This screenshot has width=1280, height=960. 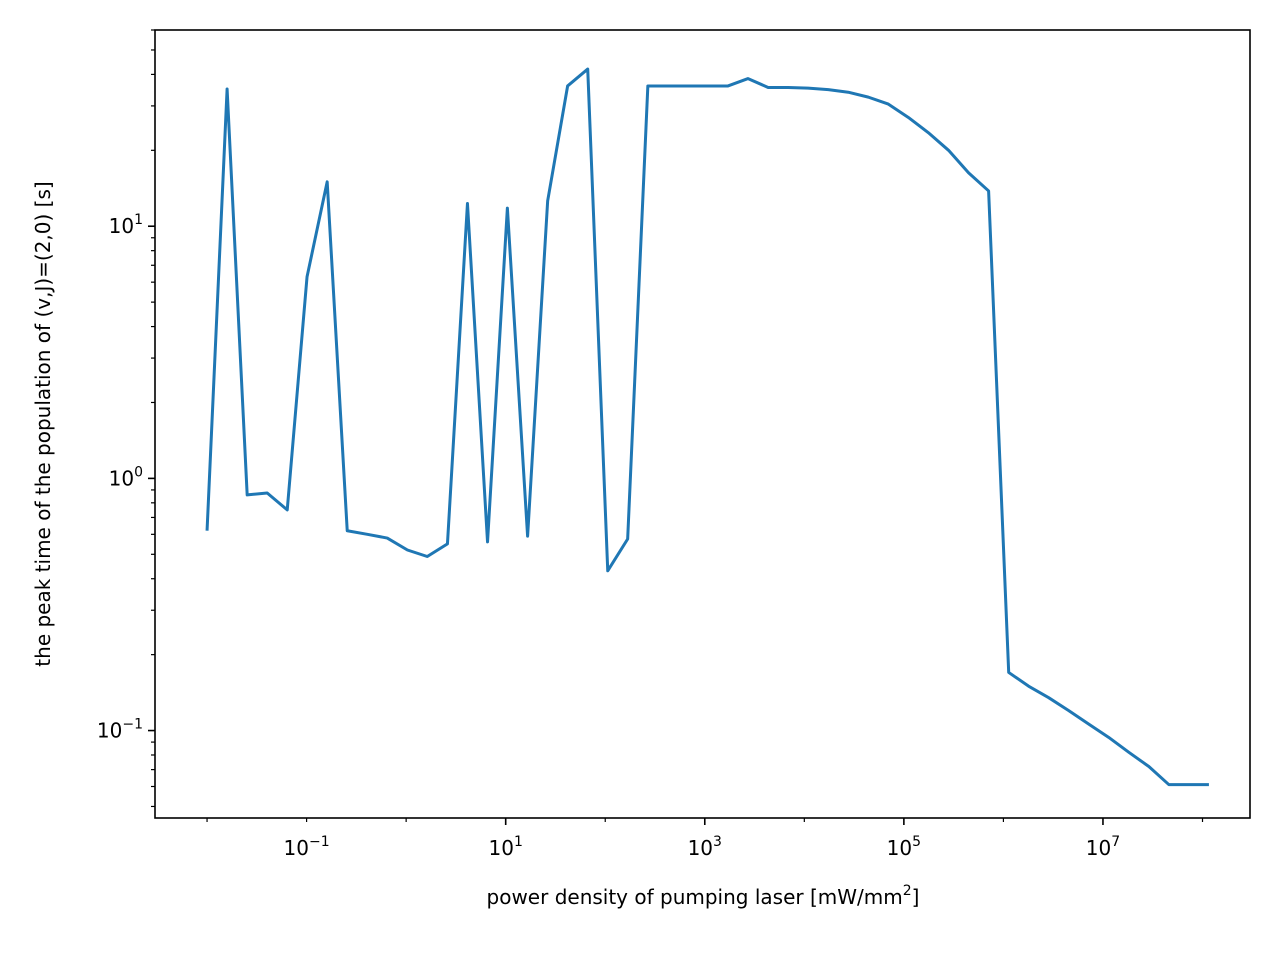 I want to click on y-tick-label: 10⁰, so click(x=126, y=477).